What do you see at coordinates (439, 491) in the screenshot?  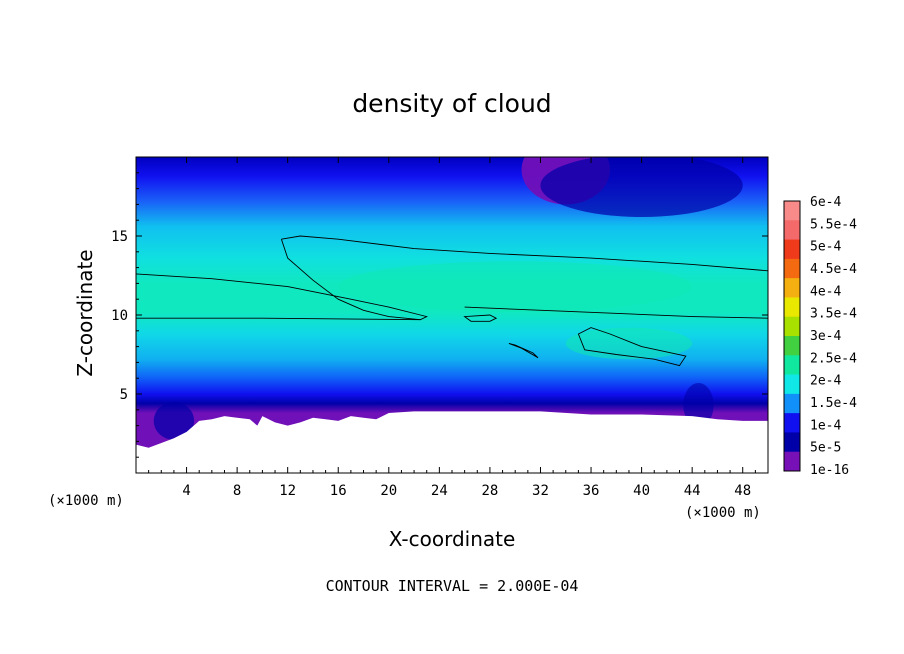 I see `x-tick-label: 24` at bounding box center [439, 491].